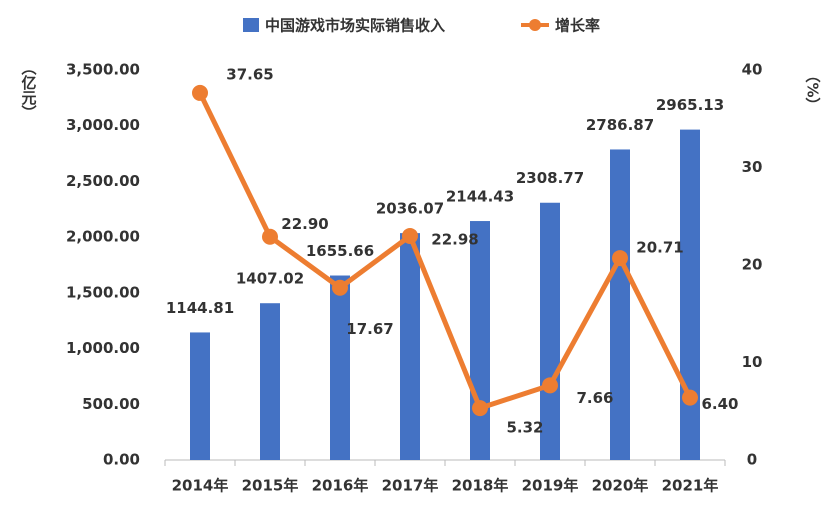  Describe the element at coordinates (690, 486) in the screenshot. I see `x-tick-label: 2021年` at that location.